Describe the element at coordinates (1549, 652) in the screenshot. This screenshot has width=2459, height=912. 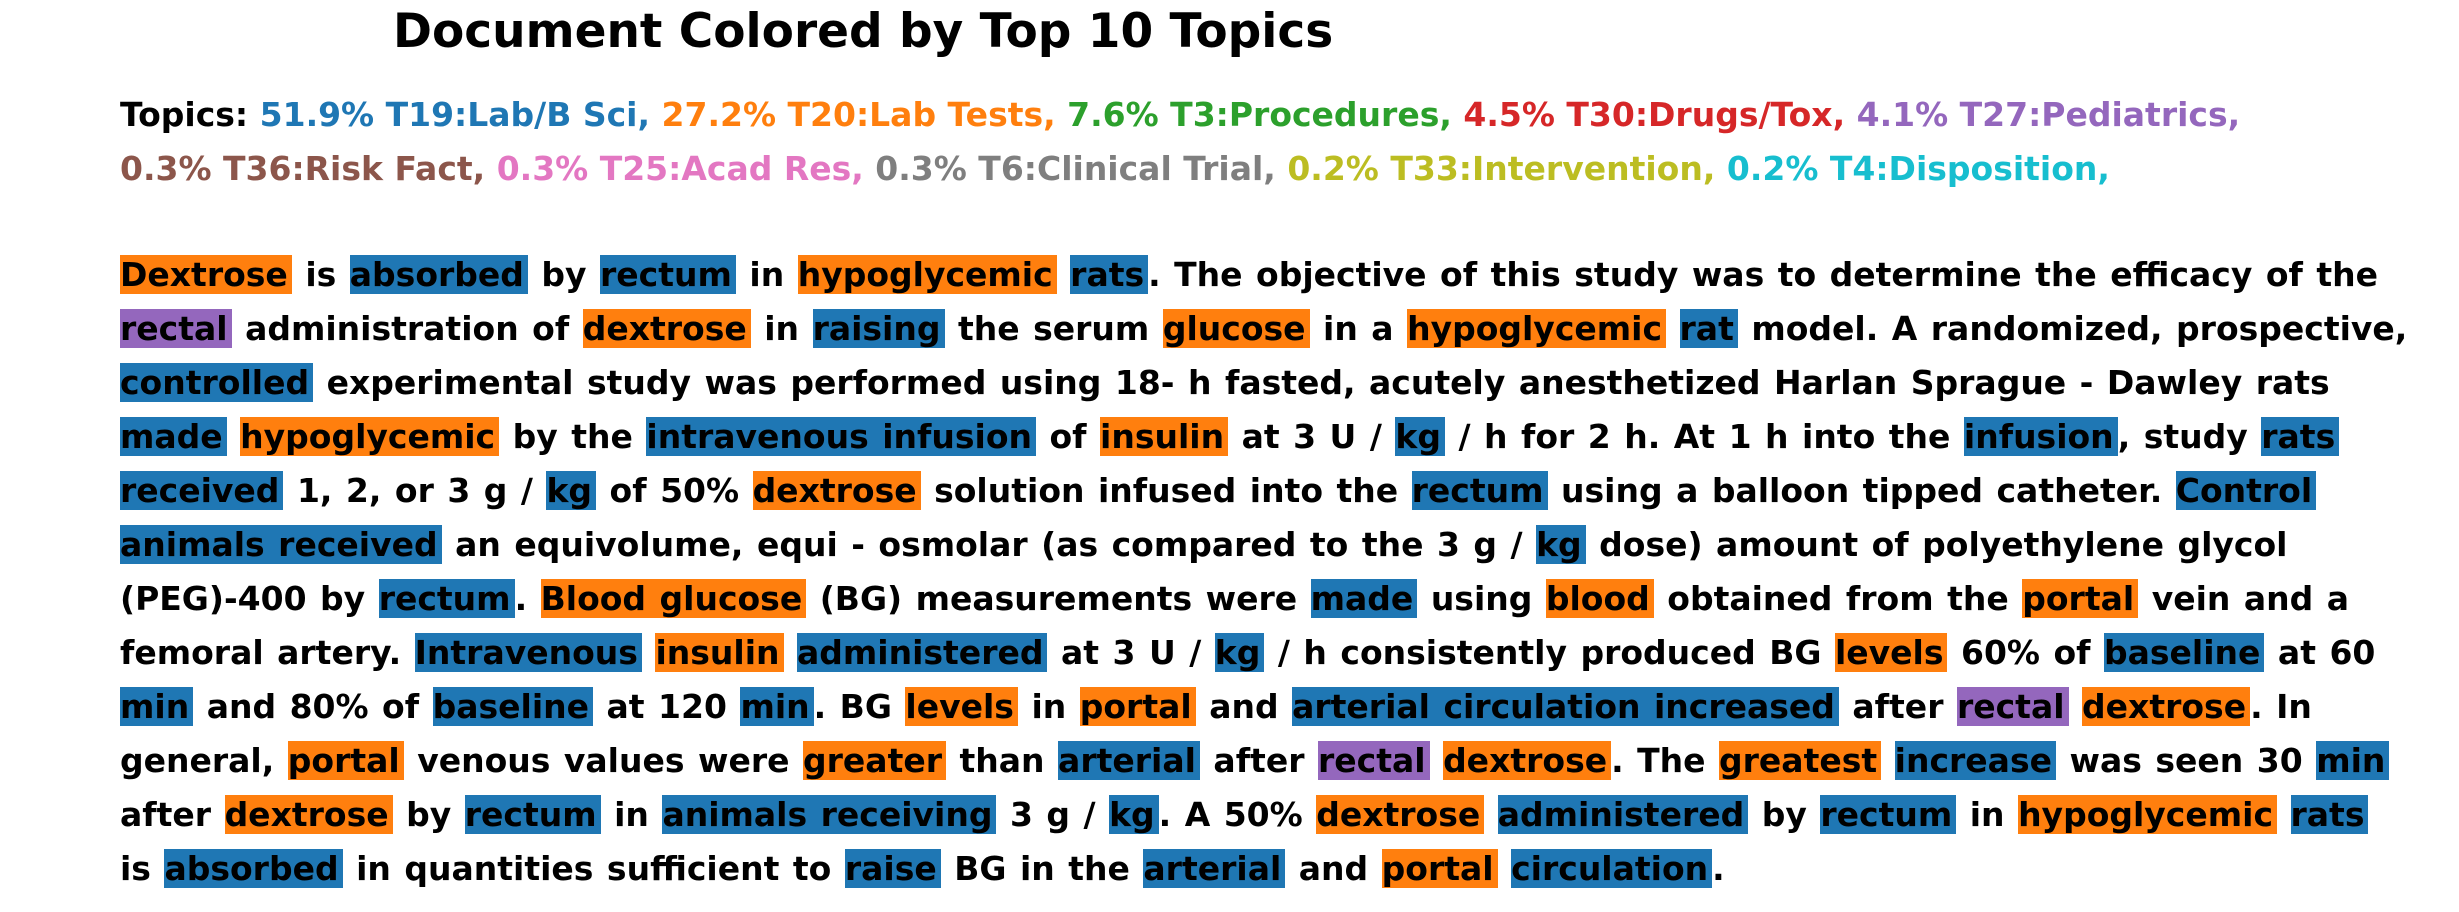
I see `plain-text: / h consistently produced BG` at that location.